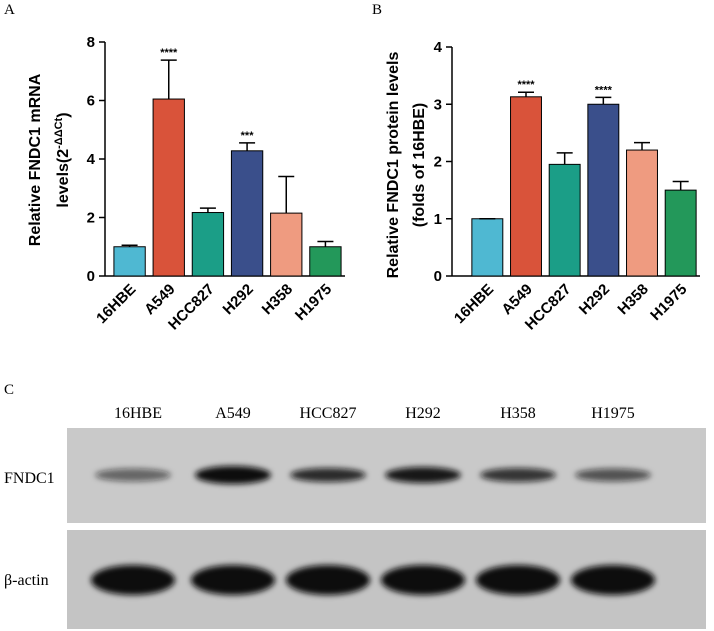 The width and height of the screenshot is (714, 631). Describe the element at coordinates (438, 219) in the screenshot. I see `y-tick-label: 1` at that location.